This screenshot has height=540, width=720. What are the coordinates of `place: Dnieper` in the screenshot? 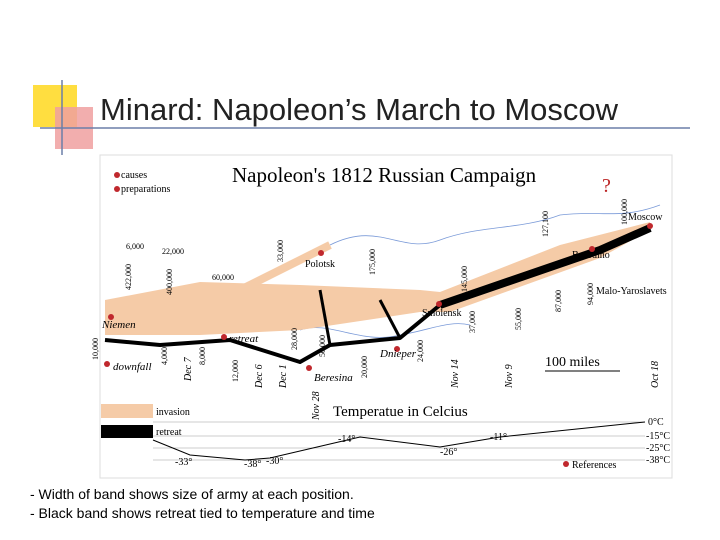 It's located at (398, 354).